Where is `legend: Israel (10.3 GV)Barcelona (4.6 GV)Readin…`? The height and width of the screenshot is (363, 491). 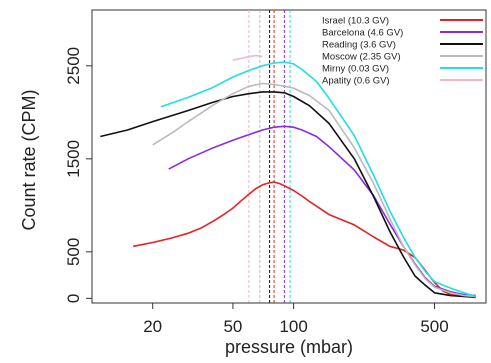
legend: Israel (10.3 GV)Barcelona (4.6 GV)Readin… is located at coordinates (402, 51).